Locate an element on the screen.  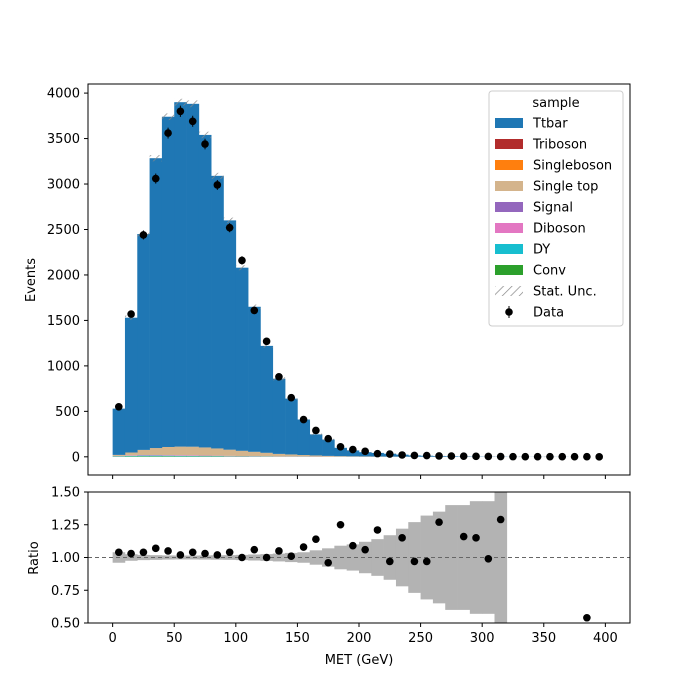
legend-swatch-singleboson is located at coordinates (509, 165).